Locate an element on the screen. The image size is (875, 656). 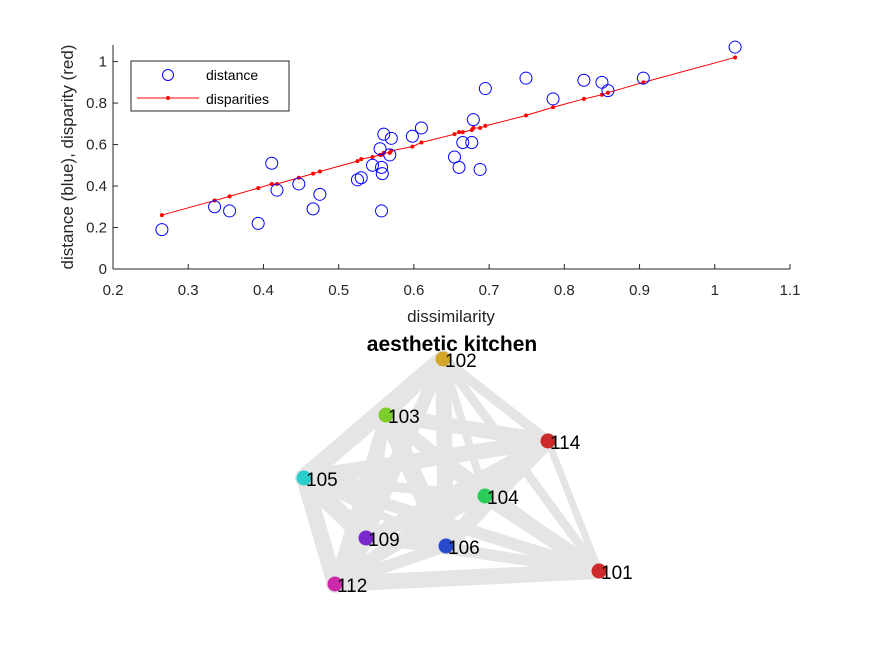
legend: distance disparities is located at coordinates (210, 86).